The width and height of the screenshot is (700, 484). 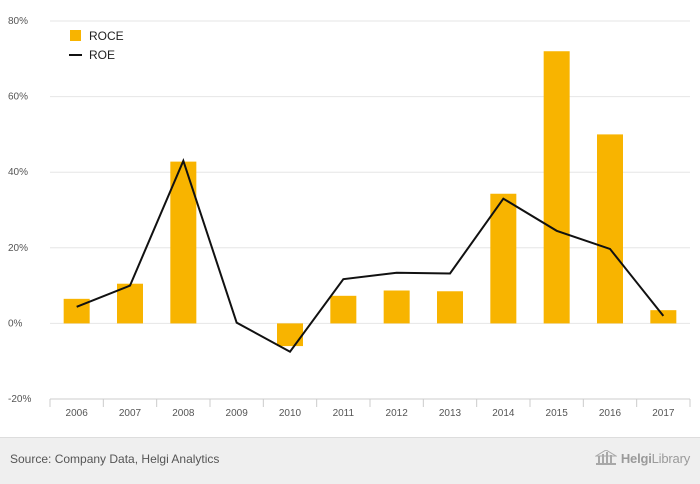 I want to click on y-tick-label: -20%, so click(x=19, y=399).